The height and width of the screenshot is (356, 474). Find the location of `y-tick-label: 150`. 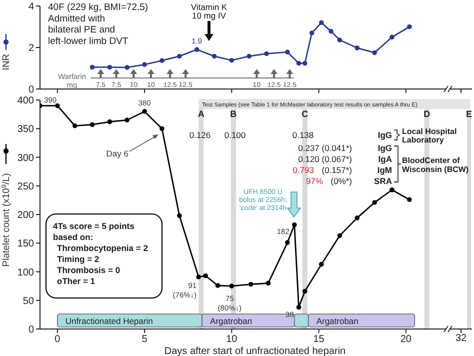

y-tick-label: 150 is located at coordinates (25, 244).